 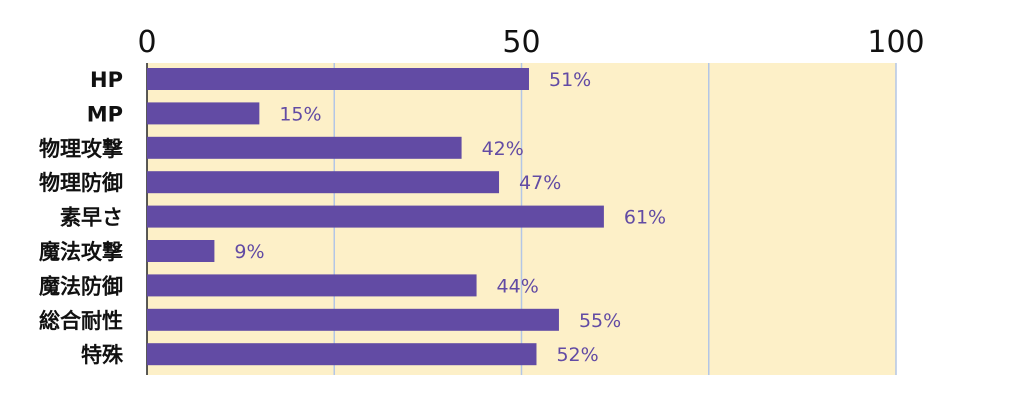 I want to click on category-label-3: 物理攻撃, so click(x=81, y=149).